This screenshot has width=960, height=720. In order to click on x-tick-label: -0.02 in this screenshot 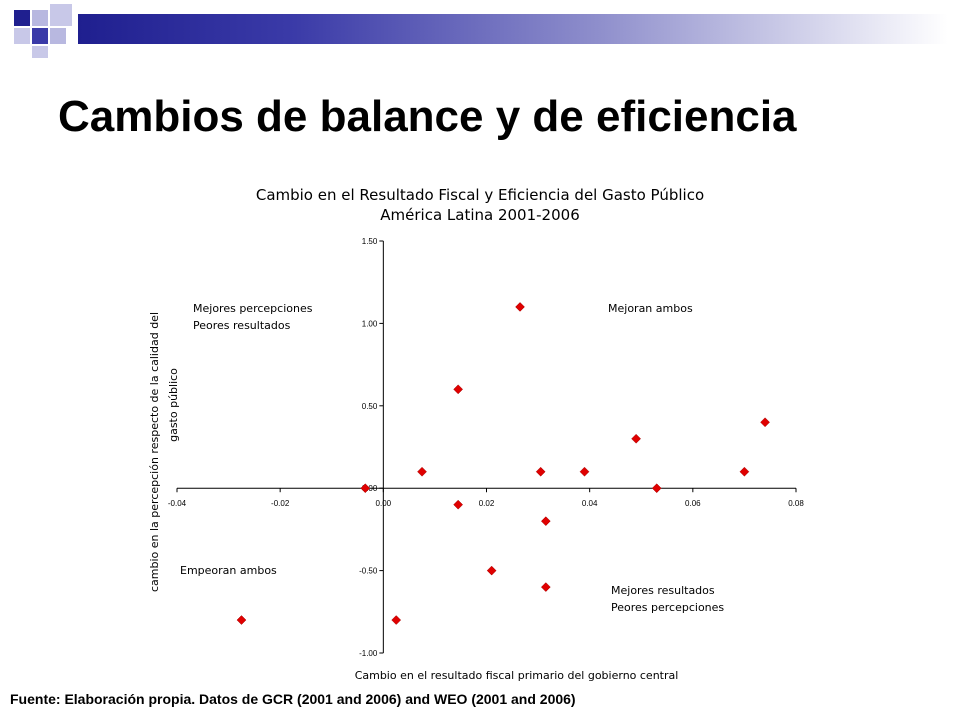, I will do `click(280, 503)`.